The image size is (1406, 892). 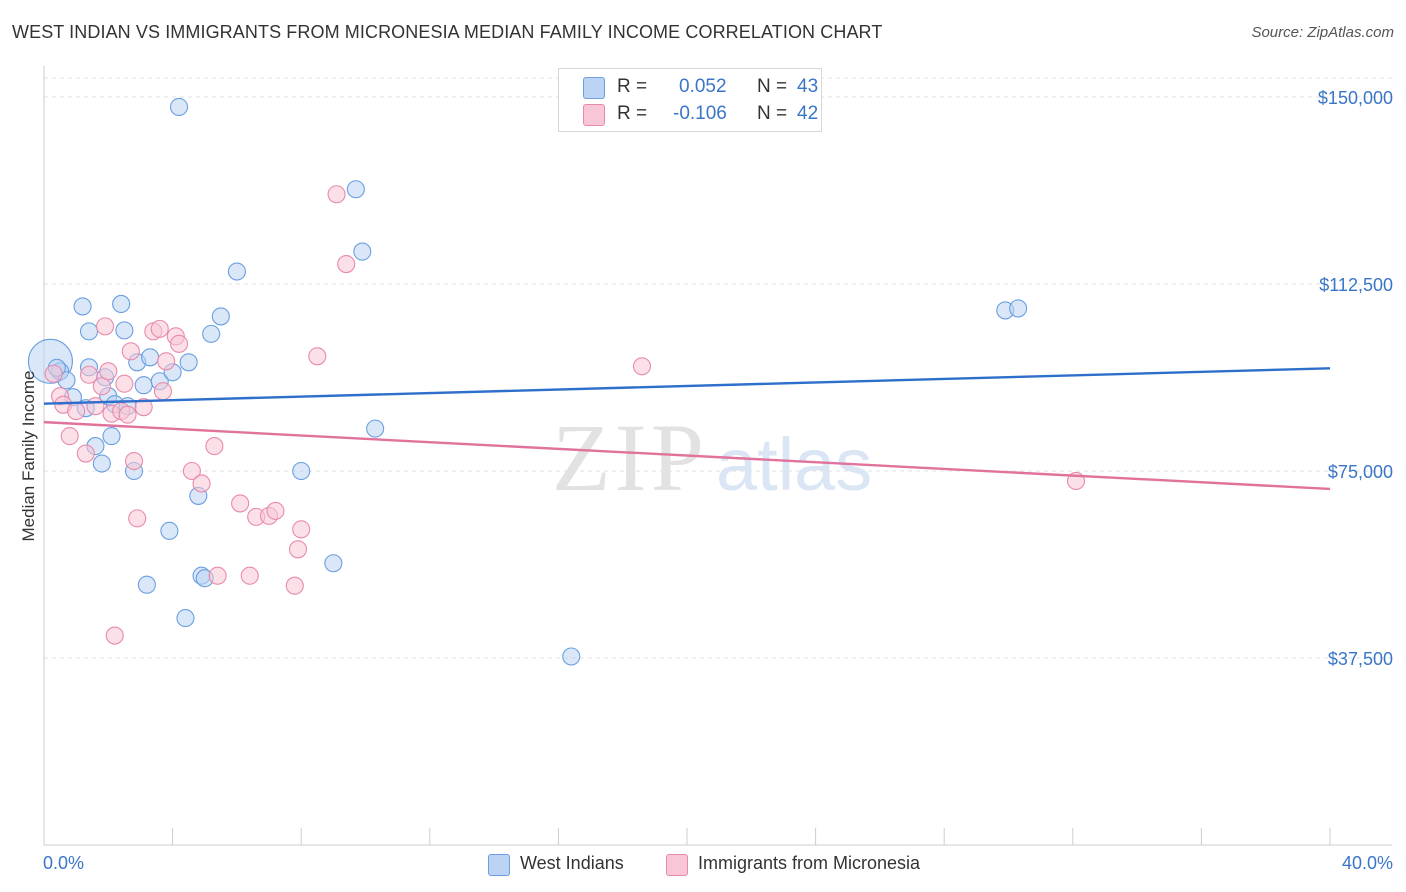 I want to click on y-tick-label: $112,500, so click(x=1356, y=285).